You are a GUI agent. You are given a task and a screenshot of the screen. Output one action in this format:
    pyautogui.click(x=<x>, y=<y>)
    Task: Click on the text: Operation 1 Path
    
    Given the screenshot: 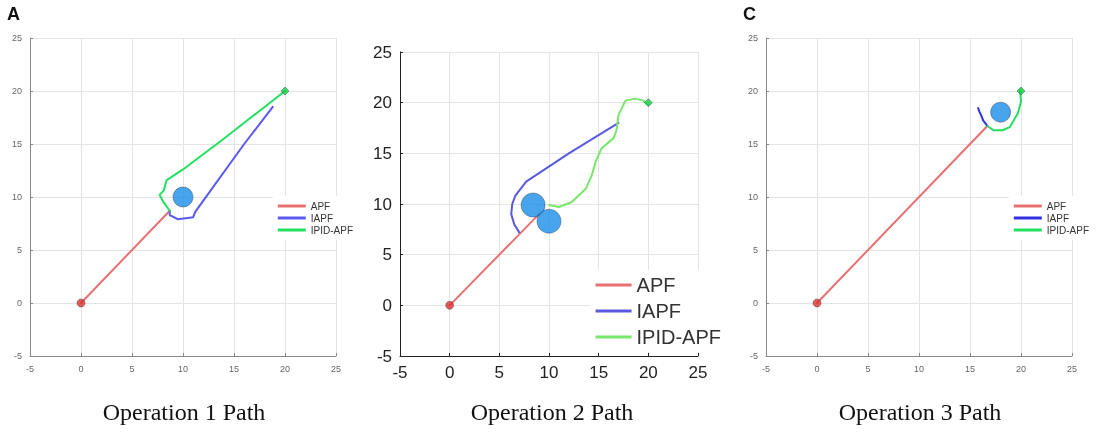 What is the action you would take?
    pyautogui.click(x=184, y=412)
    